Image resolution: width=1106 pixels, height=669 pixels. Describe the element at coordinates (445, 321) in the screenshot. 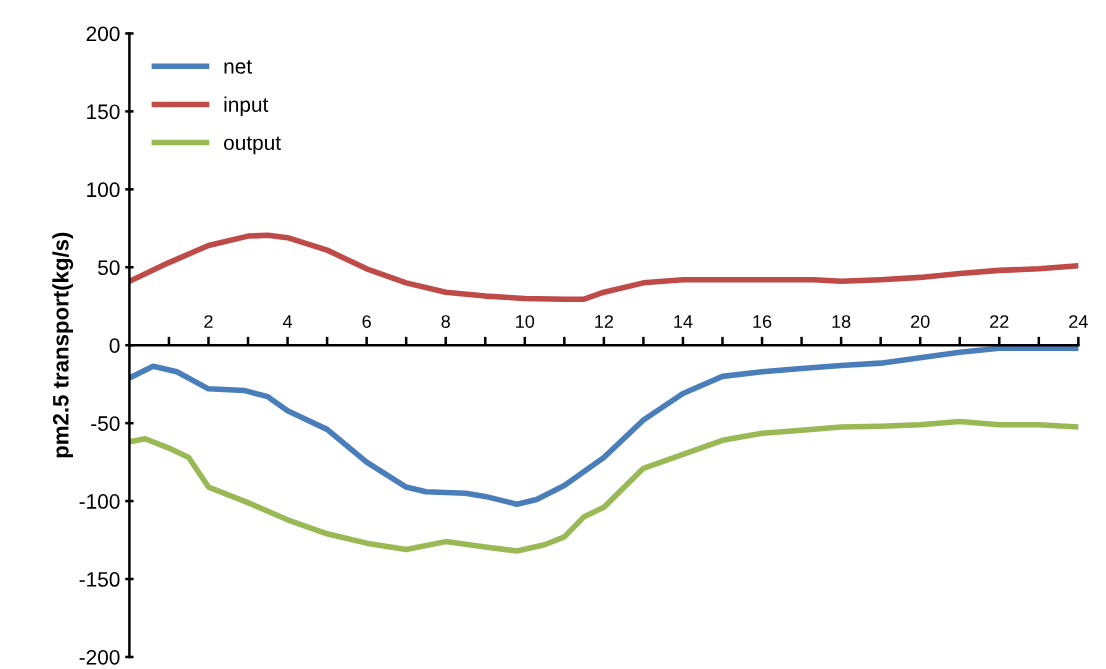

I see `x-tick-label: 8` at that location.